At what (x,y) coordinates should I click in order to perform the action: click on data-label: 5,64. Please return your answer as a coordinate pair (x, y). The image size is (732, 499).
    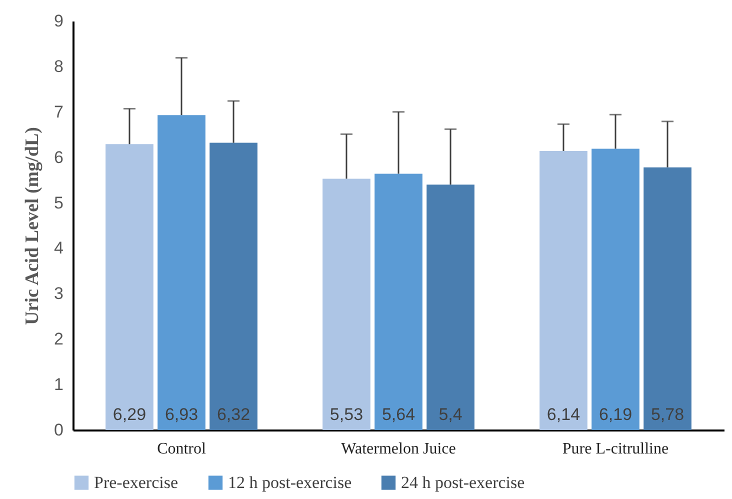
    Looking at the image, I should click on (399, 414).